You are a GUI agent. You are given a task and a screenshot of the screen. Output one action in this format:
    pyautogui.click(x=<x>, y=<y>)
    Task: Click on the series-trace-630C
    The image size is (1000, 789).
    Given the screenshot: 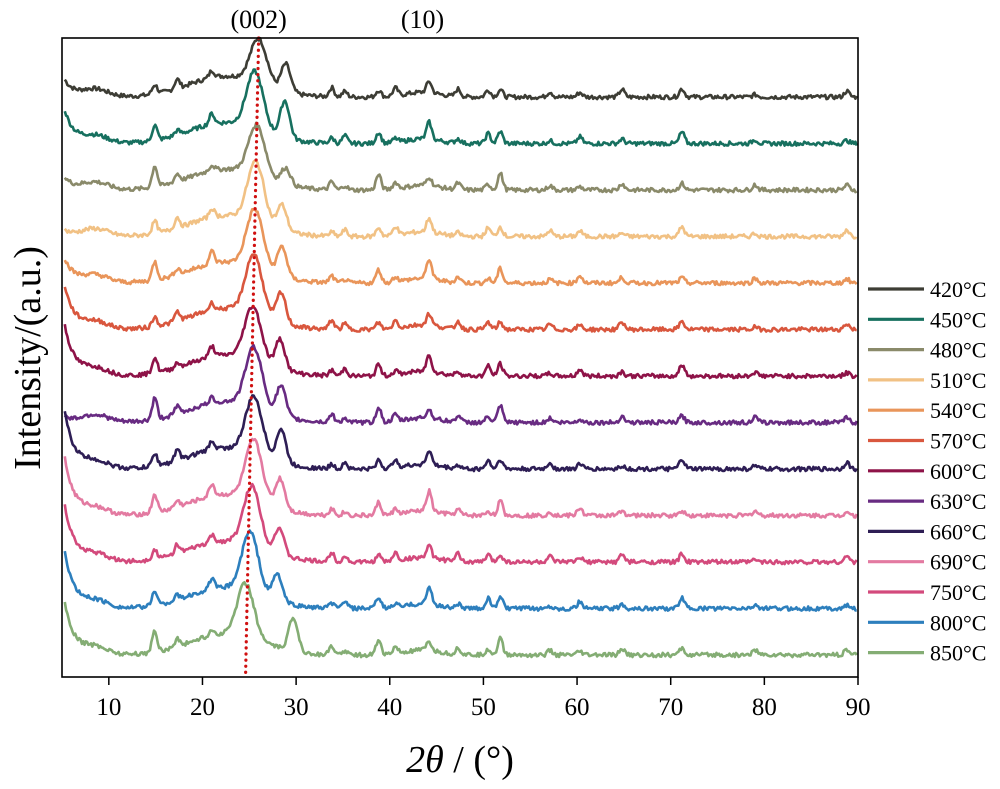 What is the action you would take?
    pyautogui.click(x=460, y=384)
    